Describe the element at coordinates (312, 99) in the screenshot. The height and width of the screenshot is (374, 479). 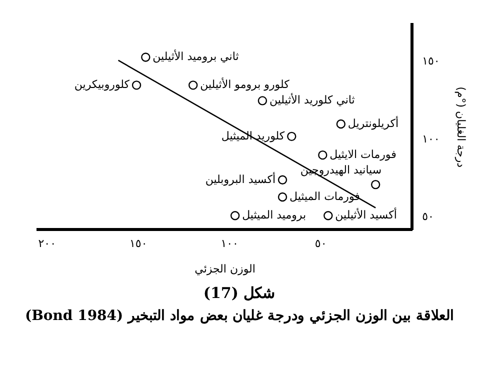
I see `annotation: ثاني كلوريد الأثيلين` at that location.